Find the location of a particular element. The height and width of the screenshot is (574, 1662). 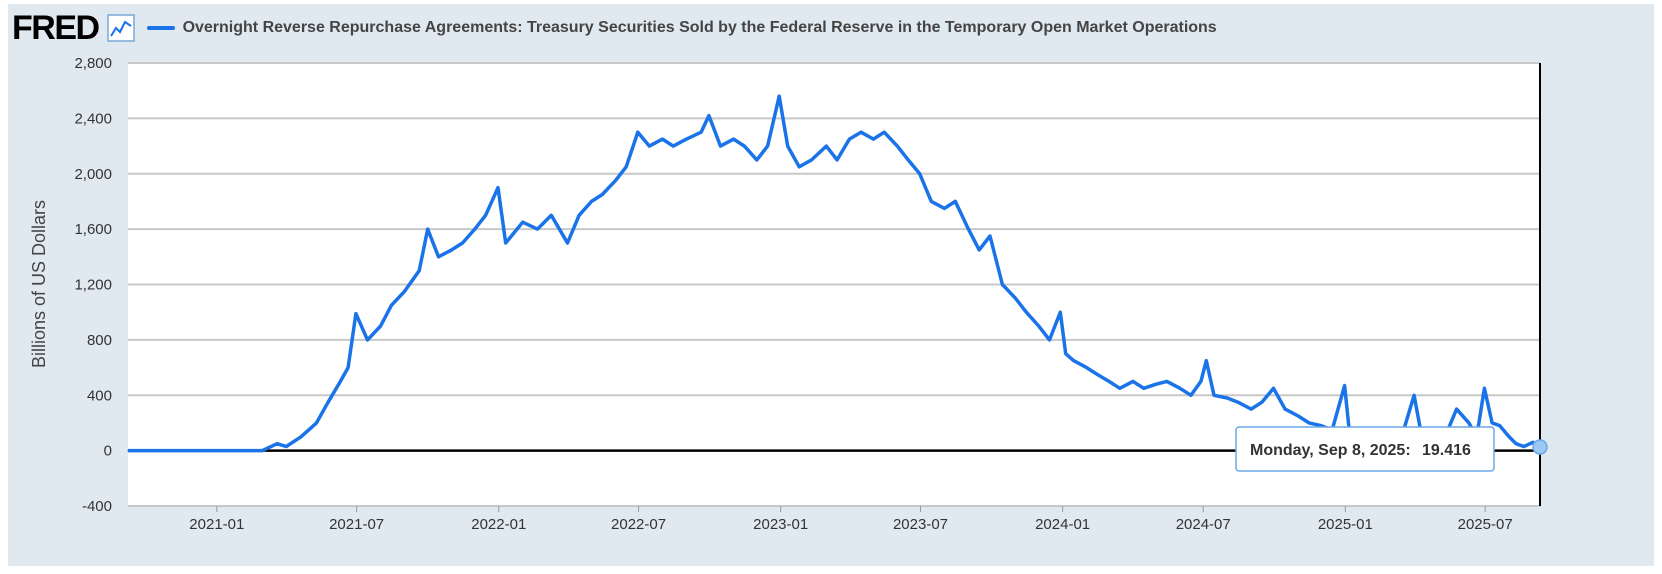

y-tick-label: 0 is located at coordinates (108, 451).